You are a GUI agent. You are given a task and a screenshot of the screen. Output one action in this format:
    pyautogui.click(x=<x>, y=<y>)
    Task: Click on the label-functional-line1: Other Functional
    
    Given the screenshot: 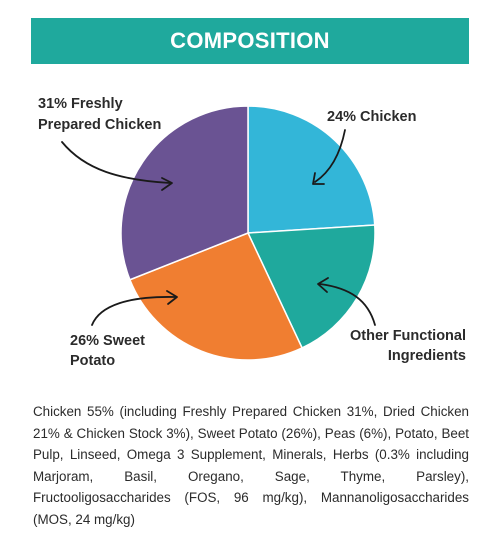 What is the action you would take?
    pyautogui.click(x=408, y=336)
    